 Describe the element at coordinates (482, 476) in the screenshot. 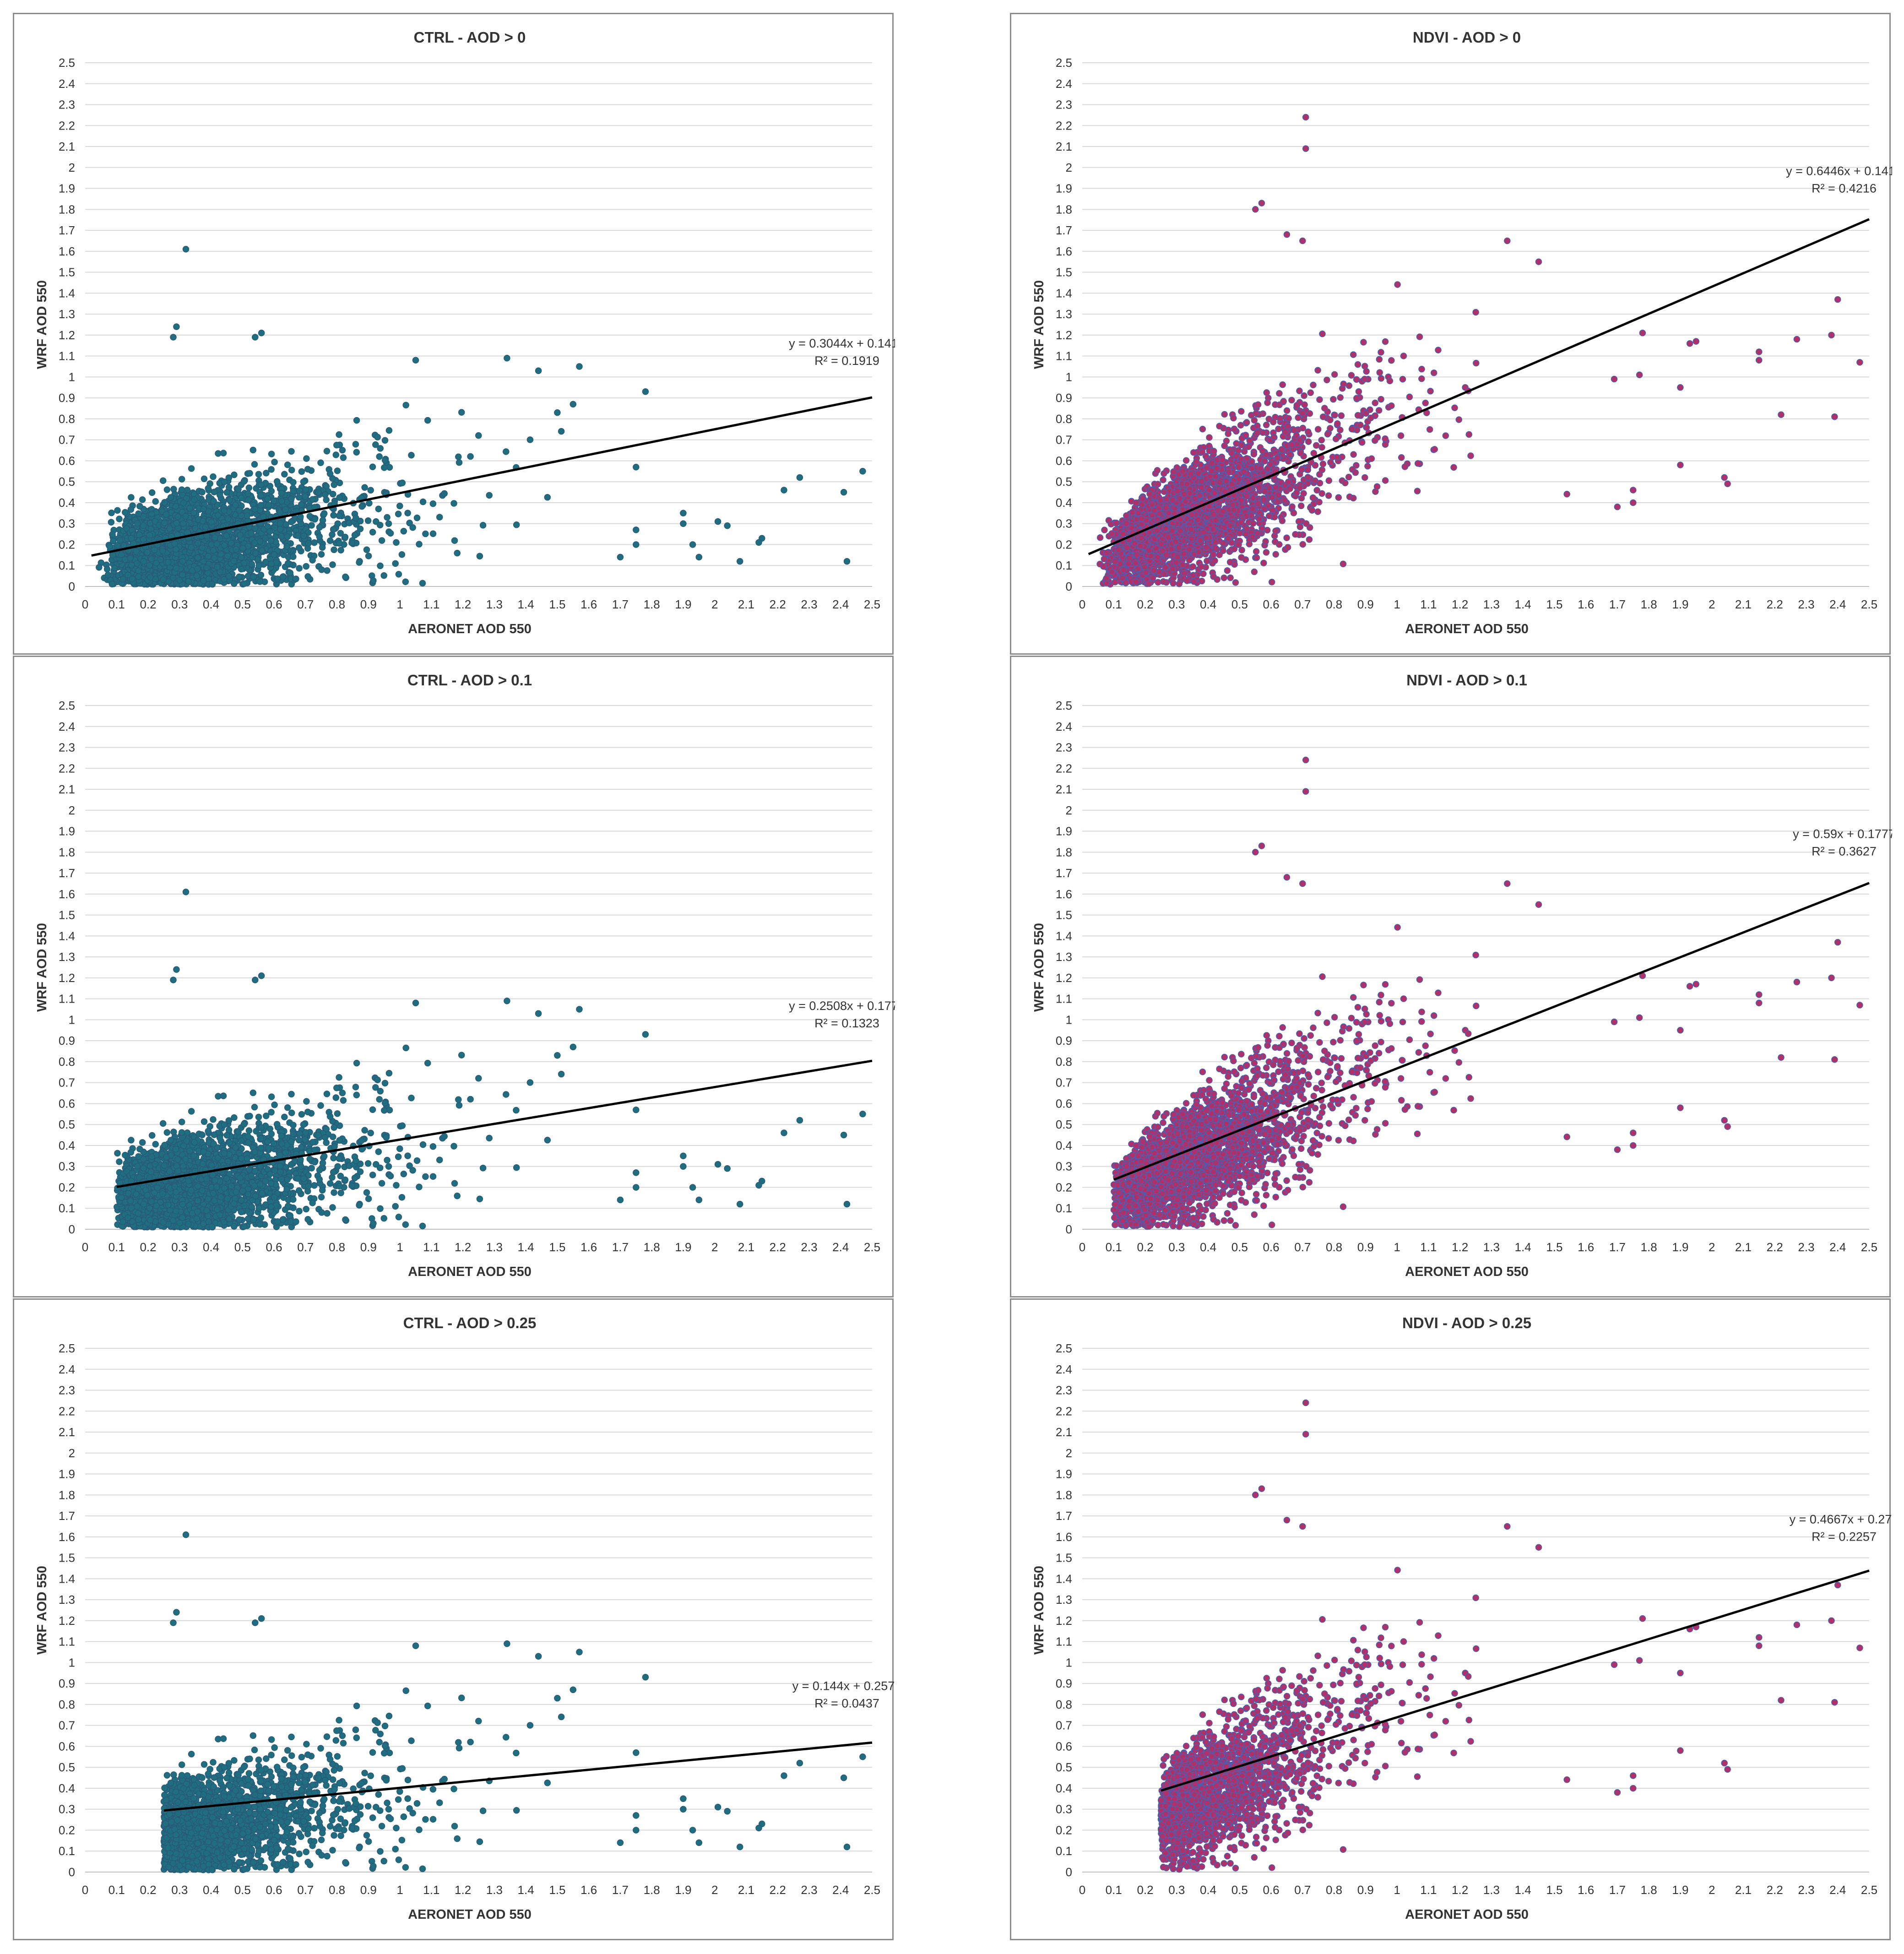

I see `trendline` at that location.